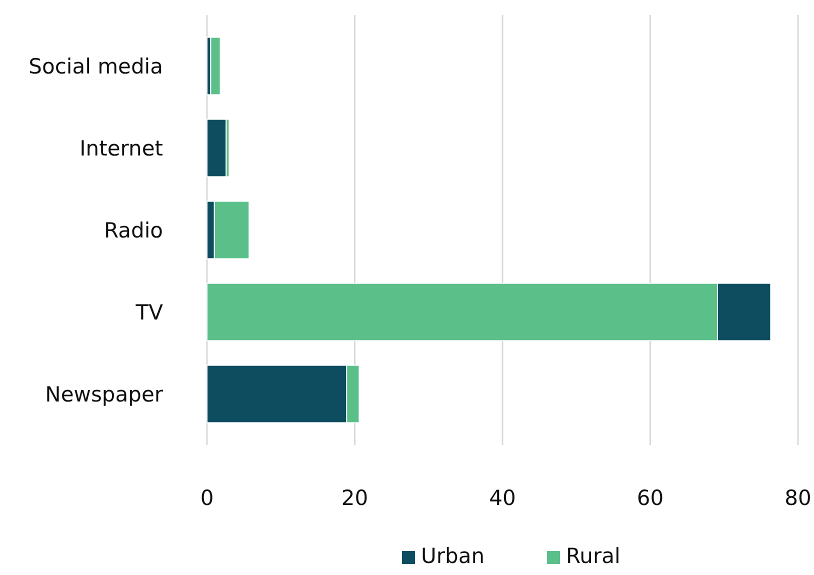 This screenshot has height=575, width=814. I want to click on y-tick-label: Internet, so click(121, 148).